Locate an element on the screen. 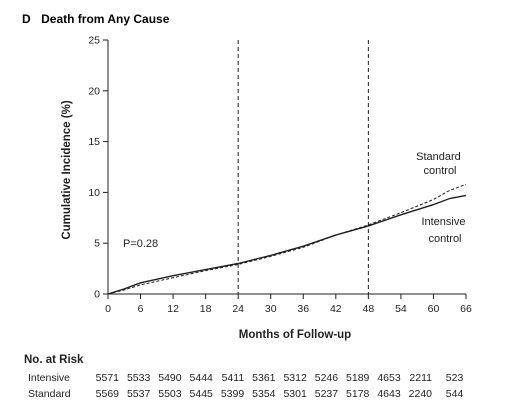 This screenshot has width=517, height=419. y-axis-title: Cumulative Incidence (%) is located at coordinates (67, 169).